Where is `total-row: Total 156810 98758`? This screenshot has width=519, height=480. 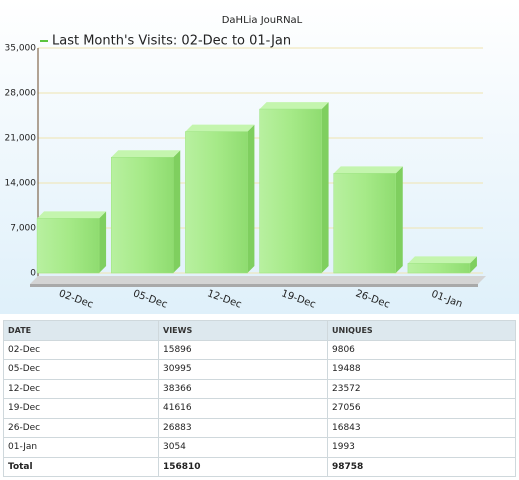 total-row: Total 156810 98758 is located at coordinates (259, 466).